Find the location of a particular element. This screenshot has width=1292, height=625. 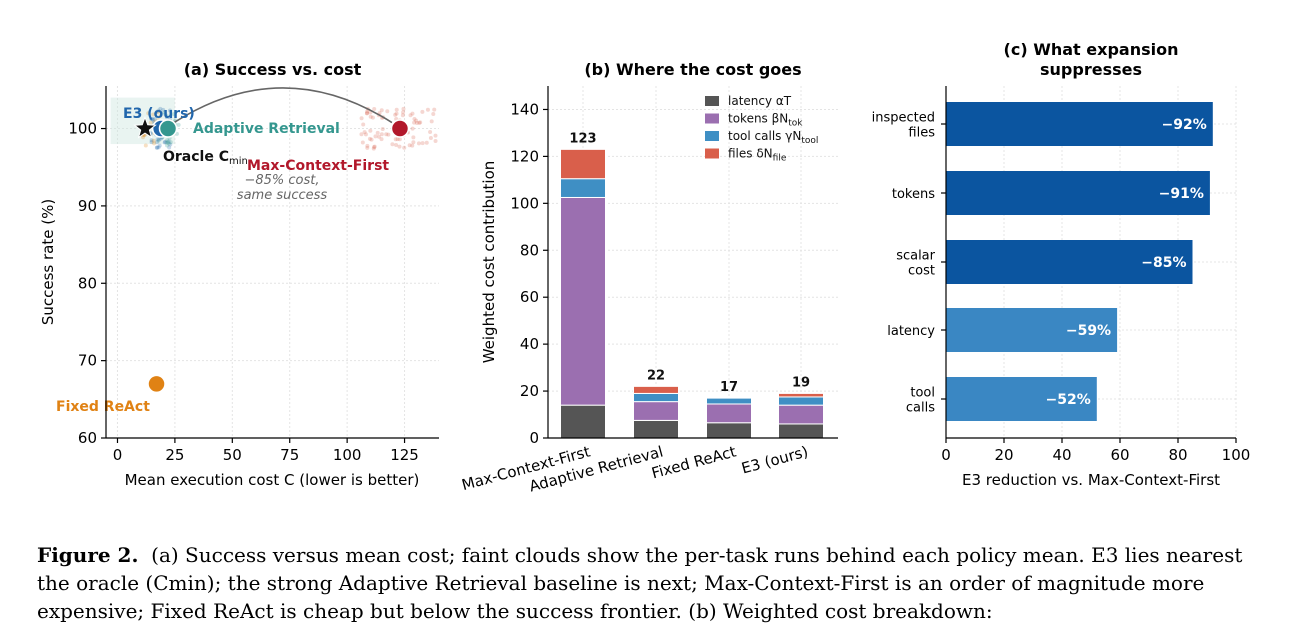

point-adaptive-retrieval is located at coordinates (168, 128).